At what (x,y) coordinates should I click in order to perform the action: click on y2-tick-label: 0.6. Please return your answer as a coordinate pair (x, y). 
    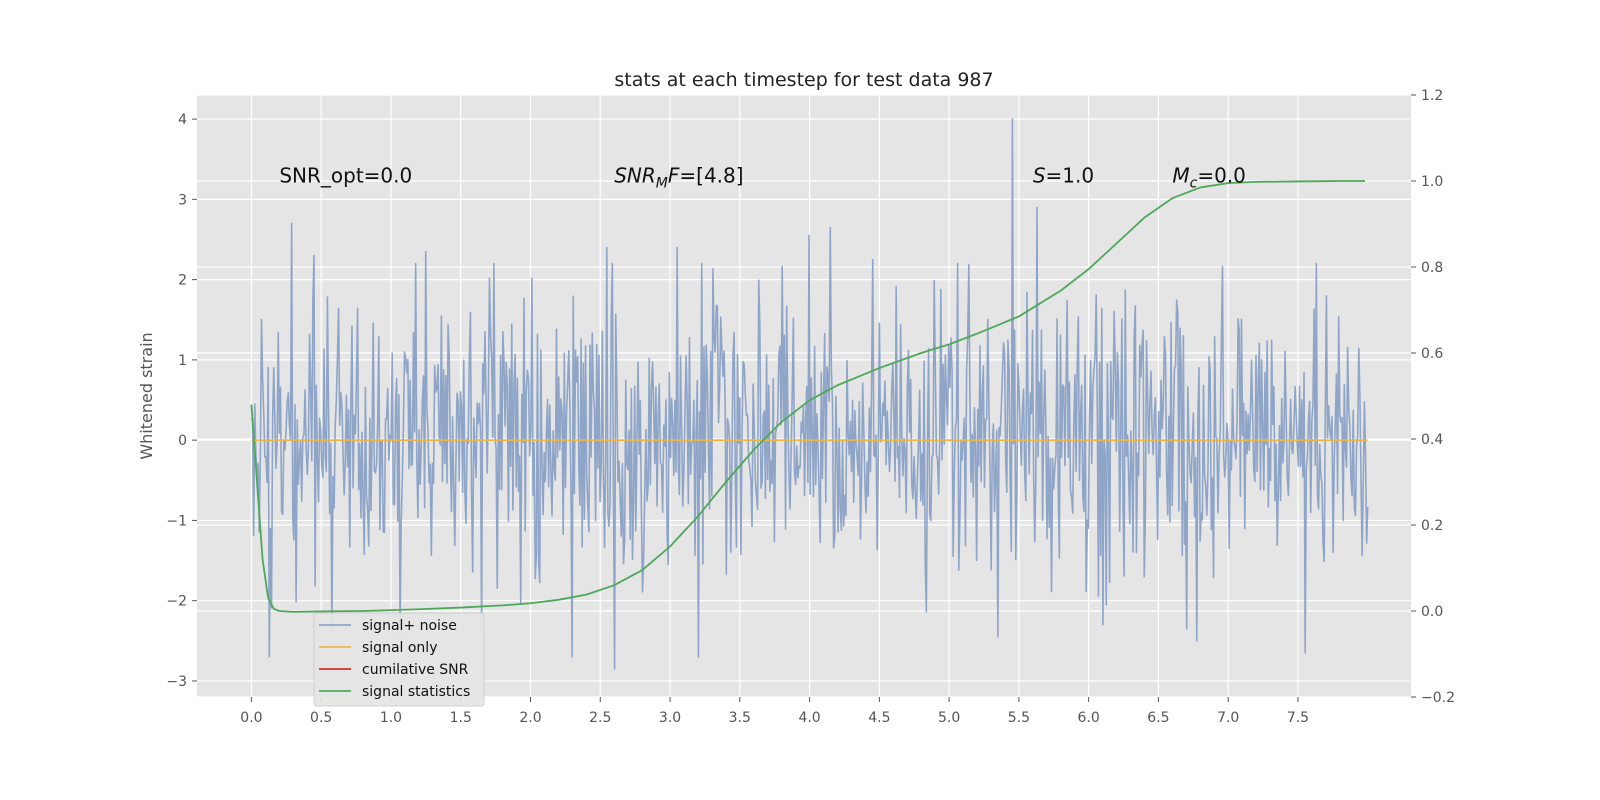
    Looking at the image, I should click on (1432, 354).